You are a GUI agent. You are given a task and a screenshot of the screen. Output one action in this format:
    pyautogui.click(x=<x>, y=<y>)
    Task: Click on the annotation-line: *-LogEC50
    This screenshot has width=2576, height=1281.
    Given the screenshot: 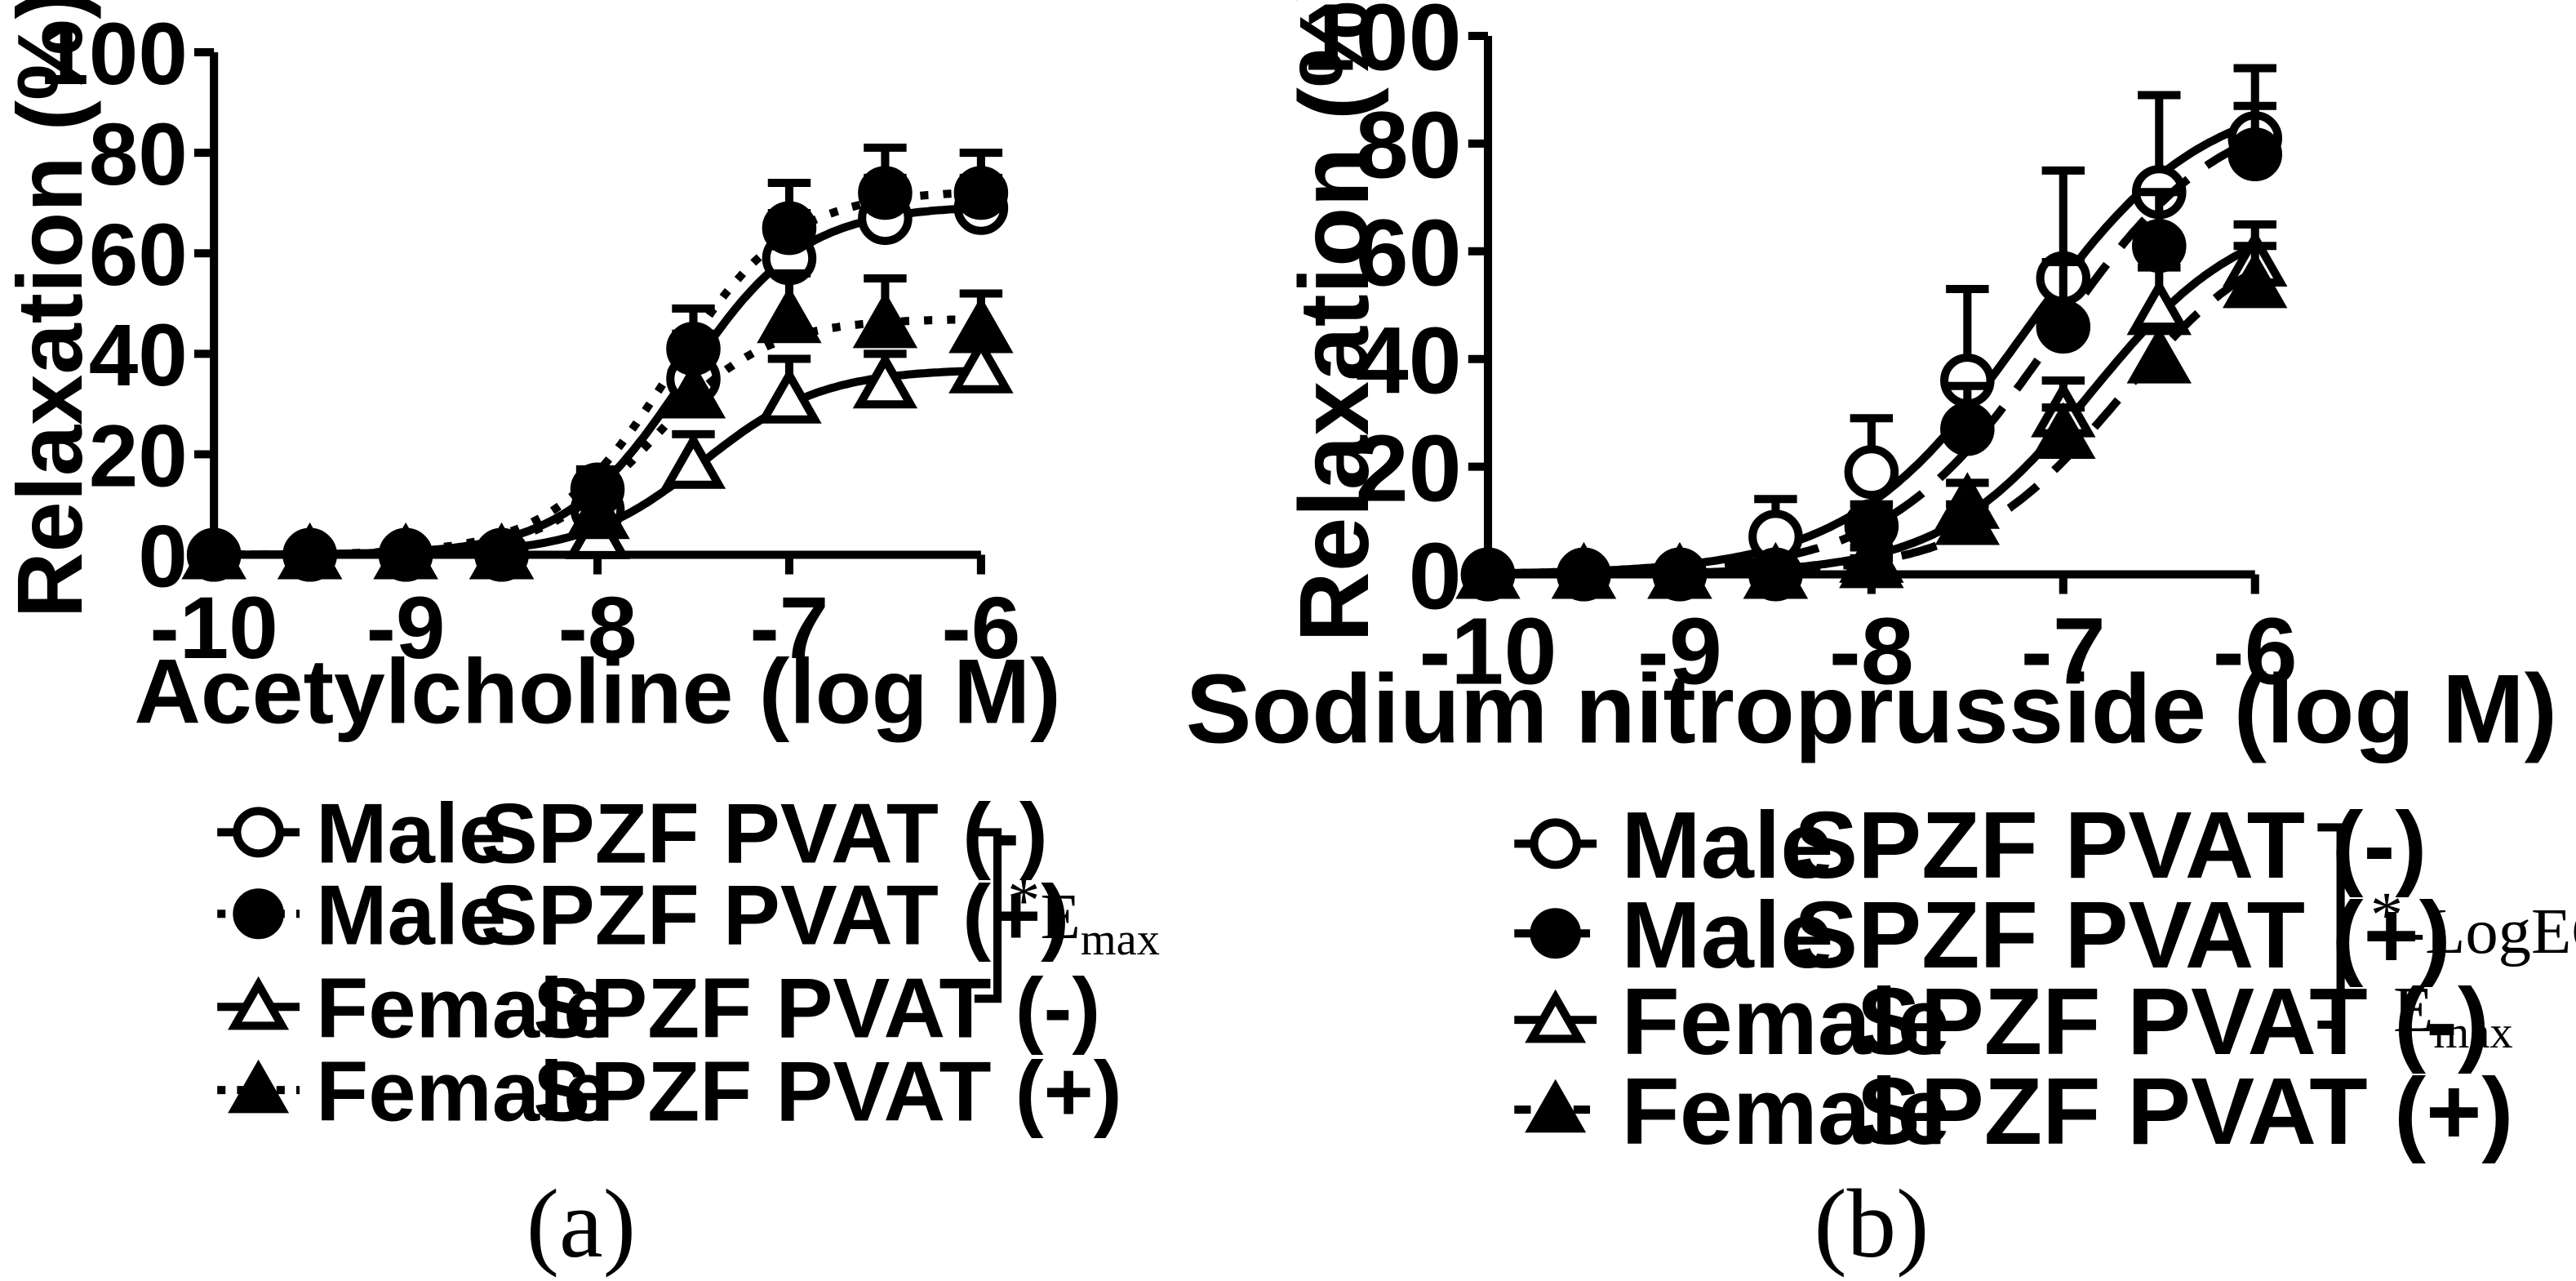 What is the action you would take?
    pyautogui.click(x=2473, y=930)
    